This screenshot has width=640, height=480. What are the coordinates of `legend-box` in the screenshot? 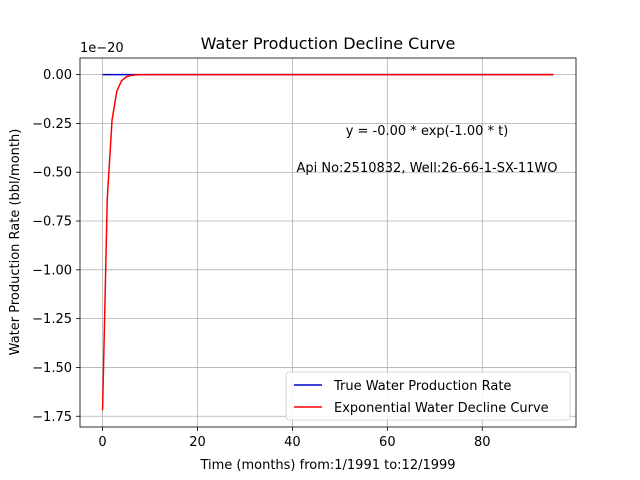 It's located at (428, 396).